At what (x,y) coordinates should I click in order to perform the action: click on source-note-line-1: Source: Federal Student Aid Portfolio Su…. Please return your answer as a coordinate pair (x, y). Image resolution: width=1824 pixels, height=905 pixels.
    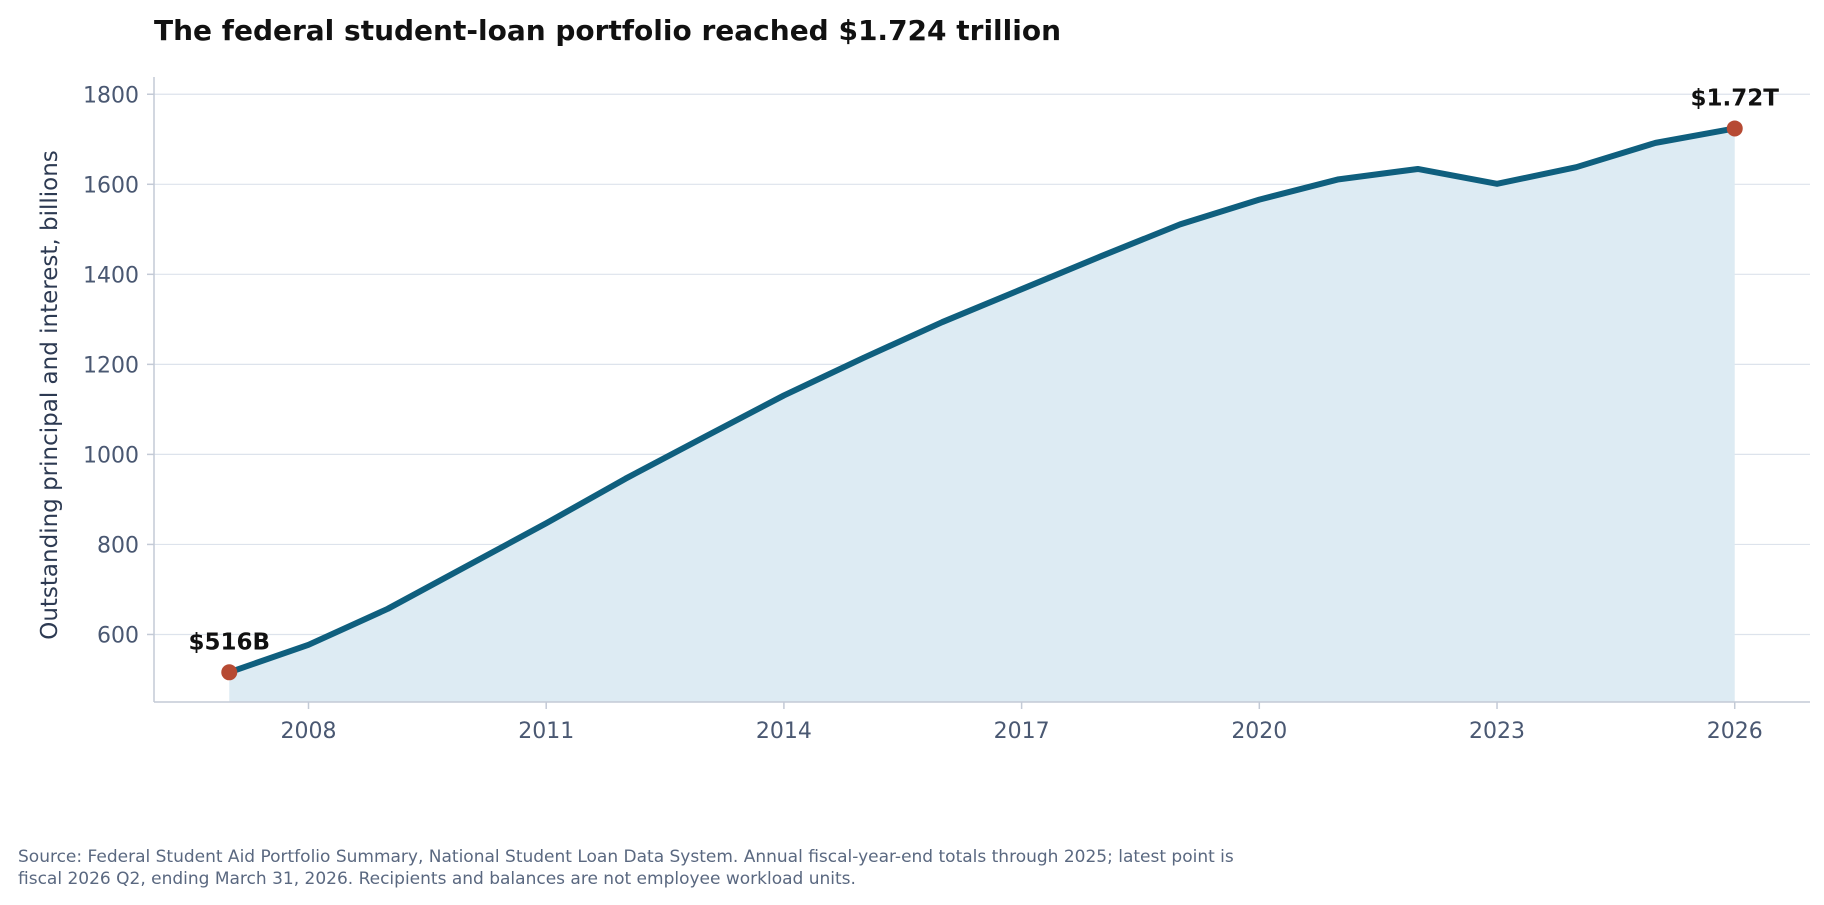
    Looking at the image, I should click on (626, 857).